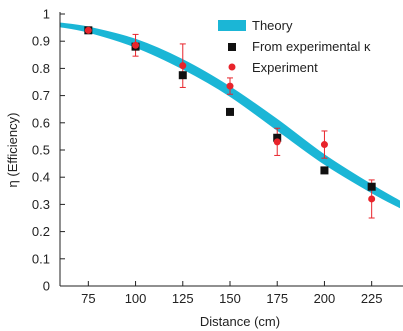 The height and width of the screenshot is (331, 403). Describe the element at coordinates (325, 298) in the screenshot. I see `x-tick-label: 200` at that location.